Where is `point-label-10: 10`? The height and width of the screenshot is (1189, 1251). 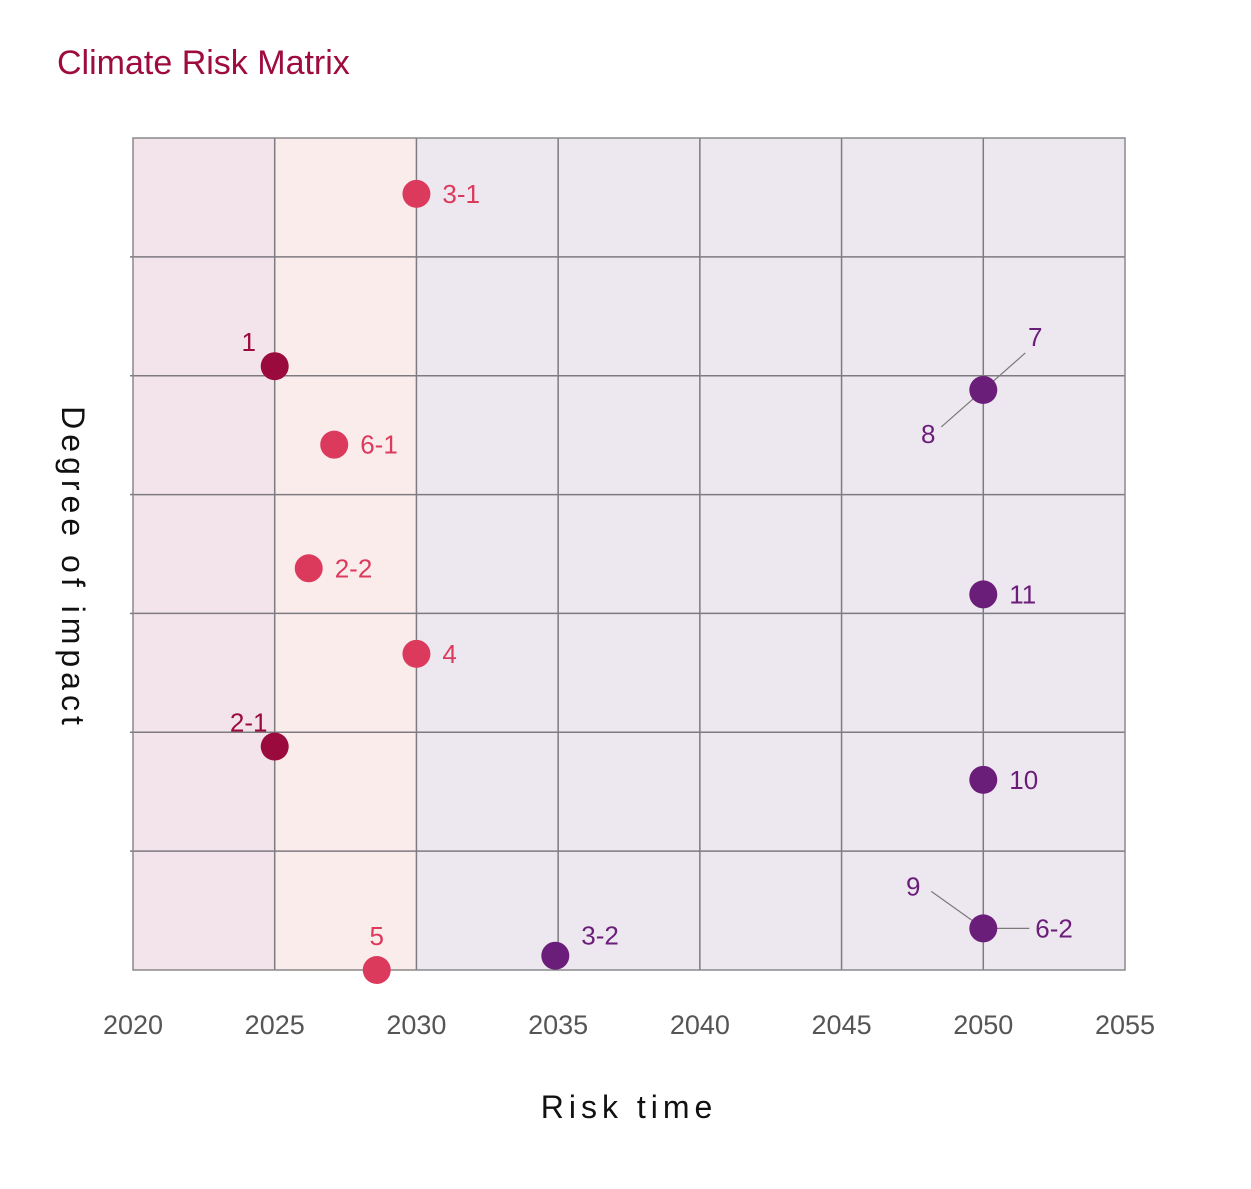 point-label-10: 10 is located at coordinates (1023, 780).